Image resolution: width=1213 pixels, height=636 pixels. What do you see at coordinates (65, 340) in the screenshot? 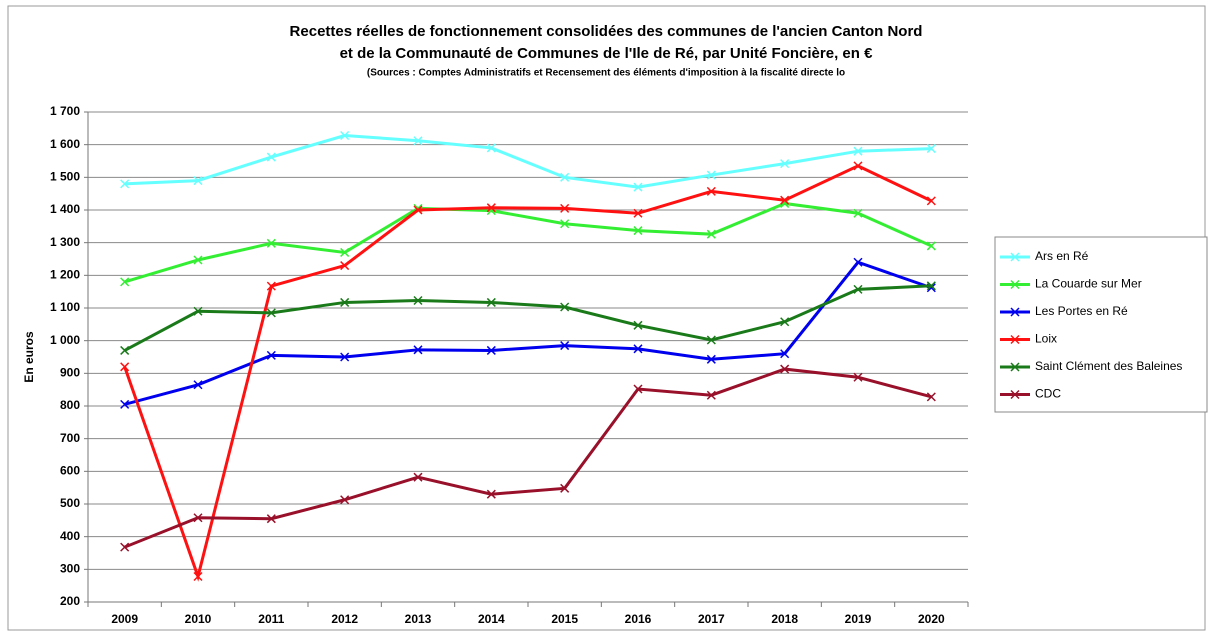
I see `y-tick-label: 1 000` at bounding box center [65, 340].